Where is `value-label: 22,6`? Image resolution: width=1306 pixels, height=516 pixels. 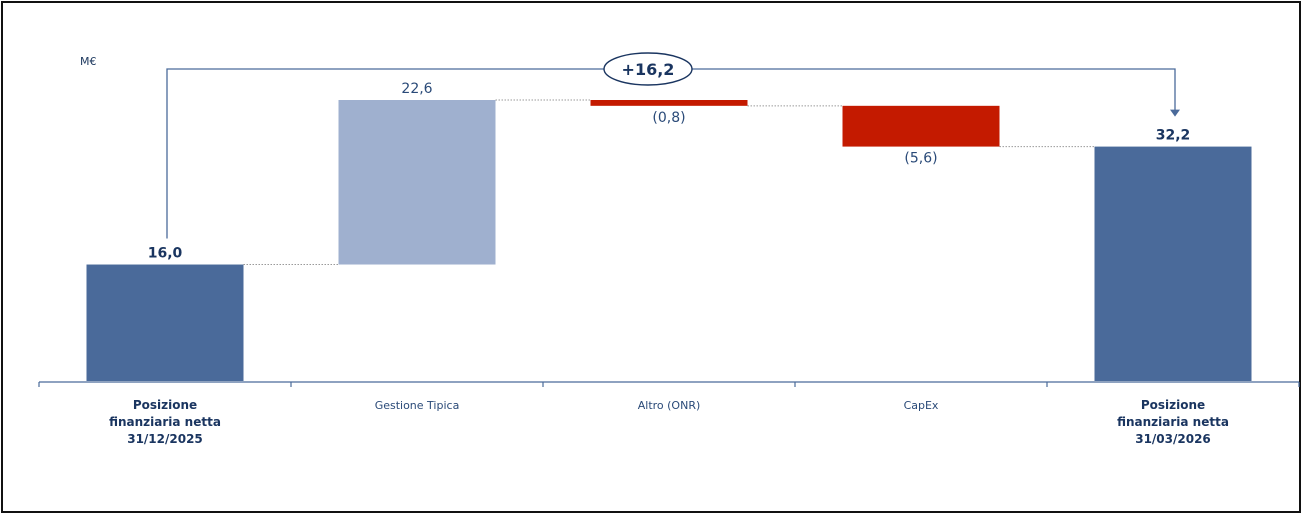
value-label: 22,6 is located at coordinates (416, 89).